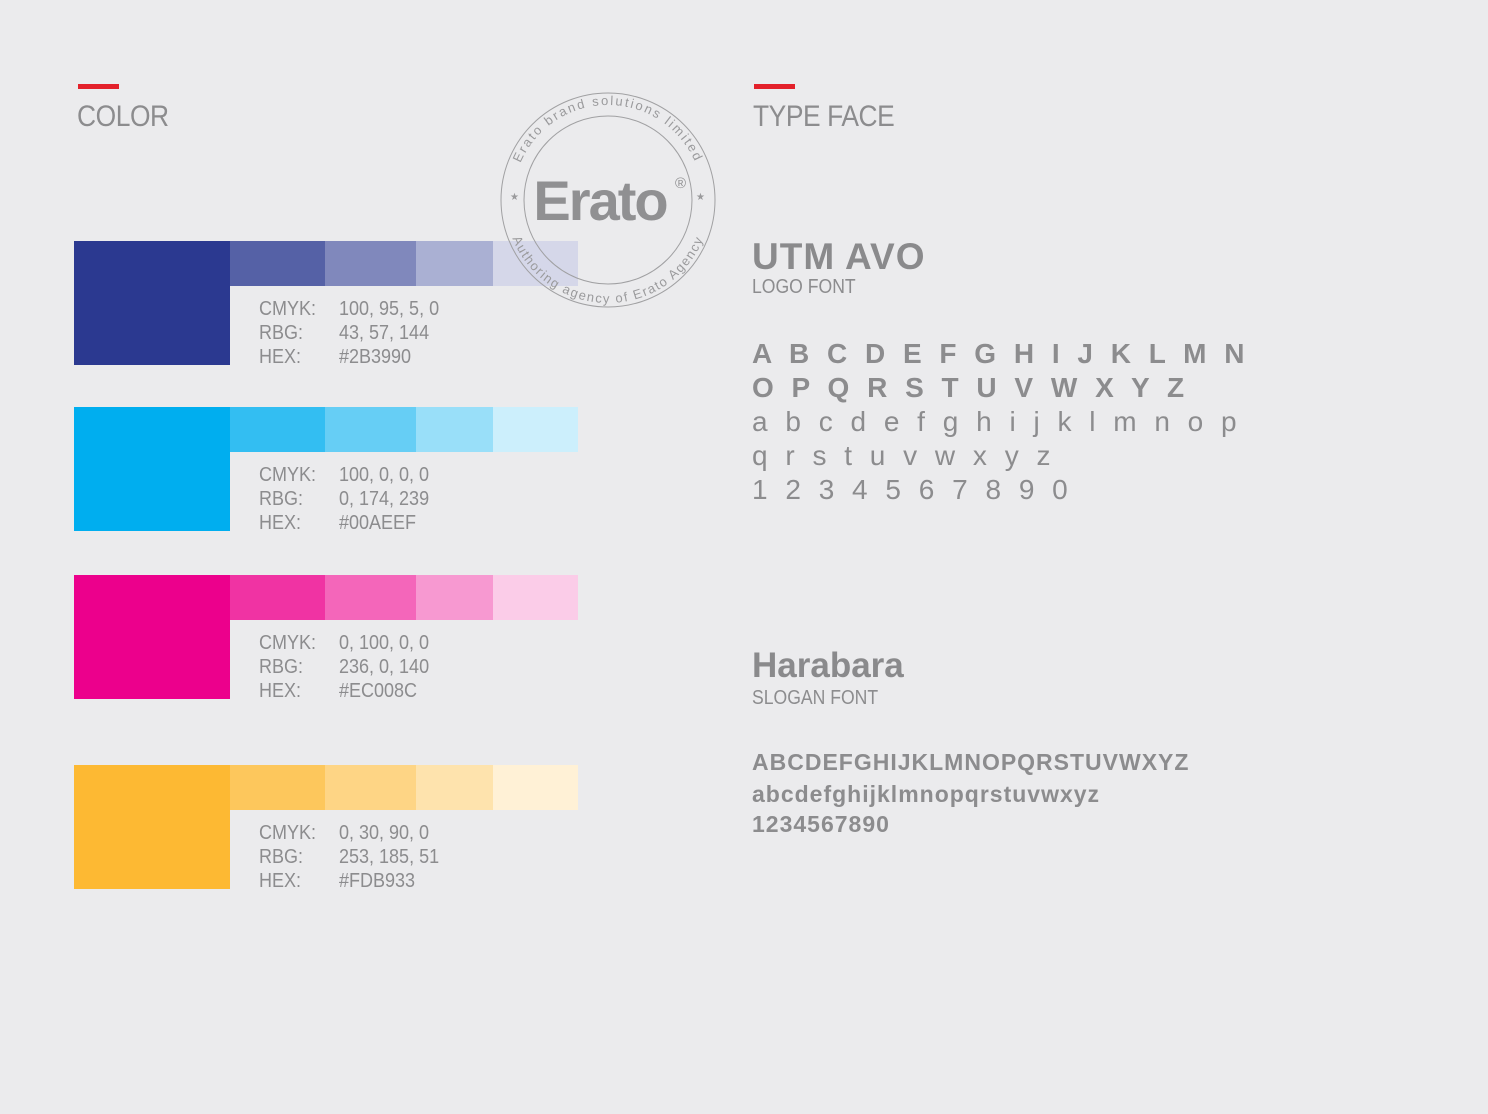  Describe the element at coordinates (821, 824) in the screenshot. I see `glyph-line: 1234567890` at that location.